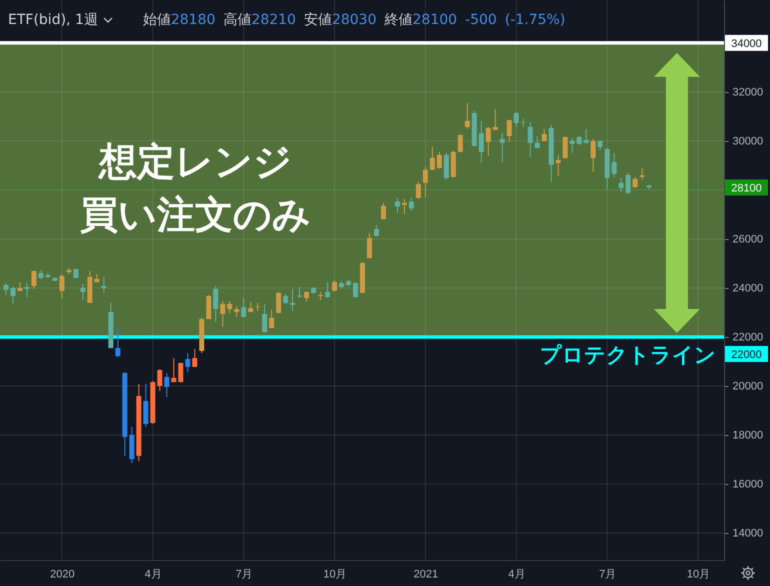  Describe the element at coordinates (748, 436) in the screenshot. I see `y-tick-label: 18000` at that location.